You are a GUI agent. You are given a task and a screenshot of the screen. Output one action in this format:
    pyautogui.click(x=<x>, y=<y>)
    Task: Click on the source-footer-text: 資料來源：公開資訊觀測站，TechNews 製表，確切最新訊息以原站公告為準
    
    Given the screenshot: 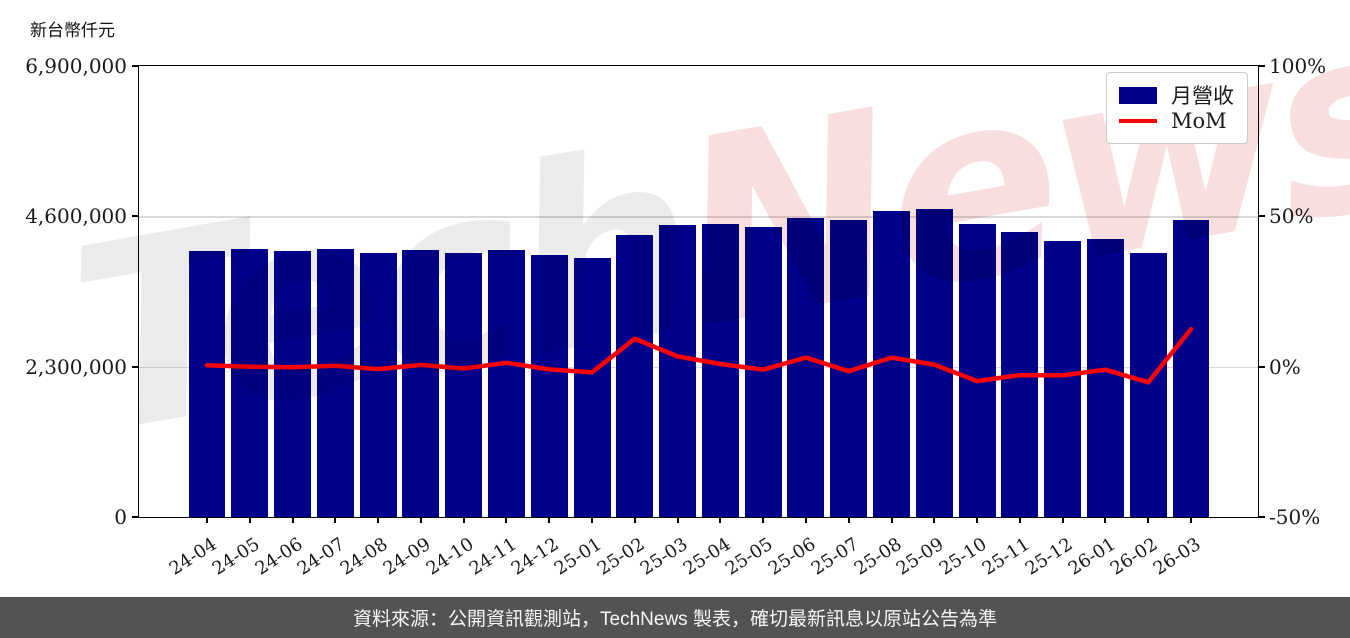 What is the action you would take?
    pyautogui.click(x=675, y=619)
    